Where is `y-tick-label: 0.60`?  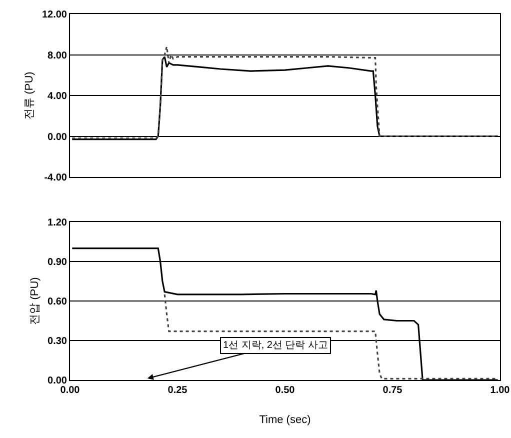 y-tick-label: 0.60 is located at coordinates (58, 302).